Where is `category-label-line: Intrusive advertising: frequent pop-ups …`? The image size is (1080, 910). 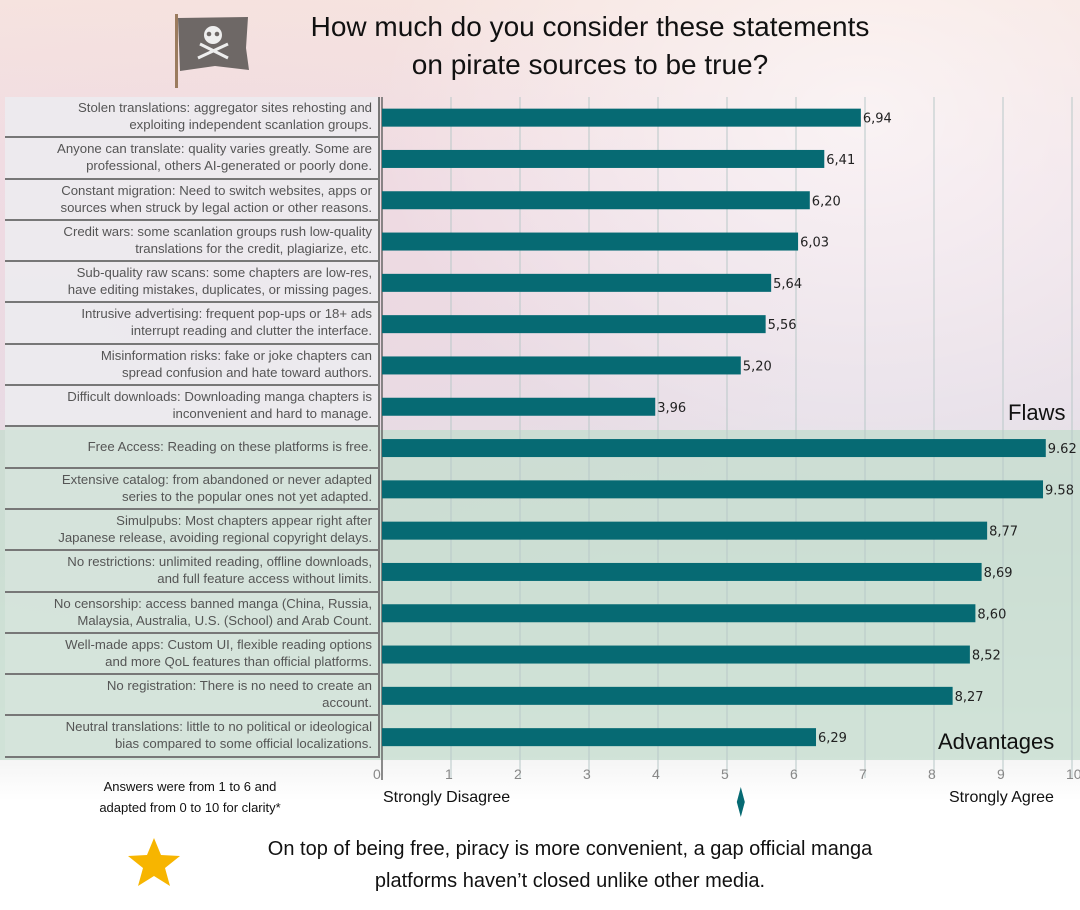
category-label-line: Intrusive advertising: frequent pop-ups … is located at coordinates (226, 314).